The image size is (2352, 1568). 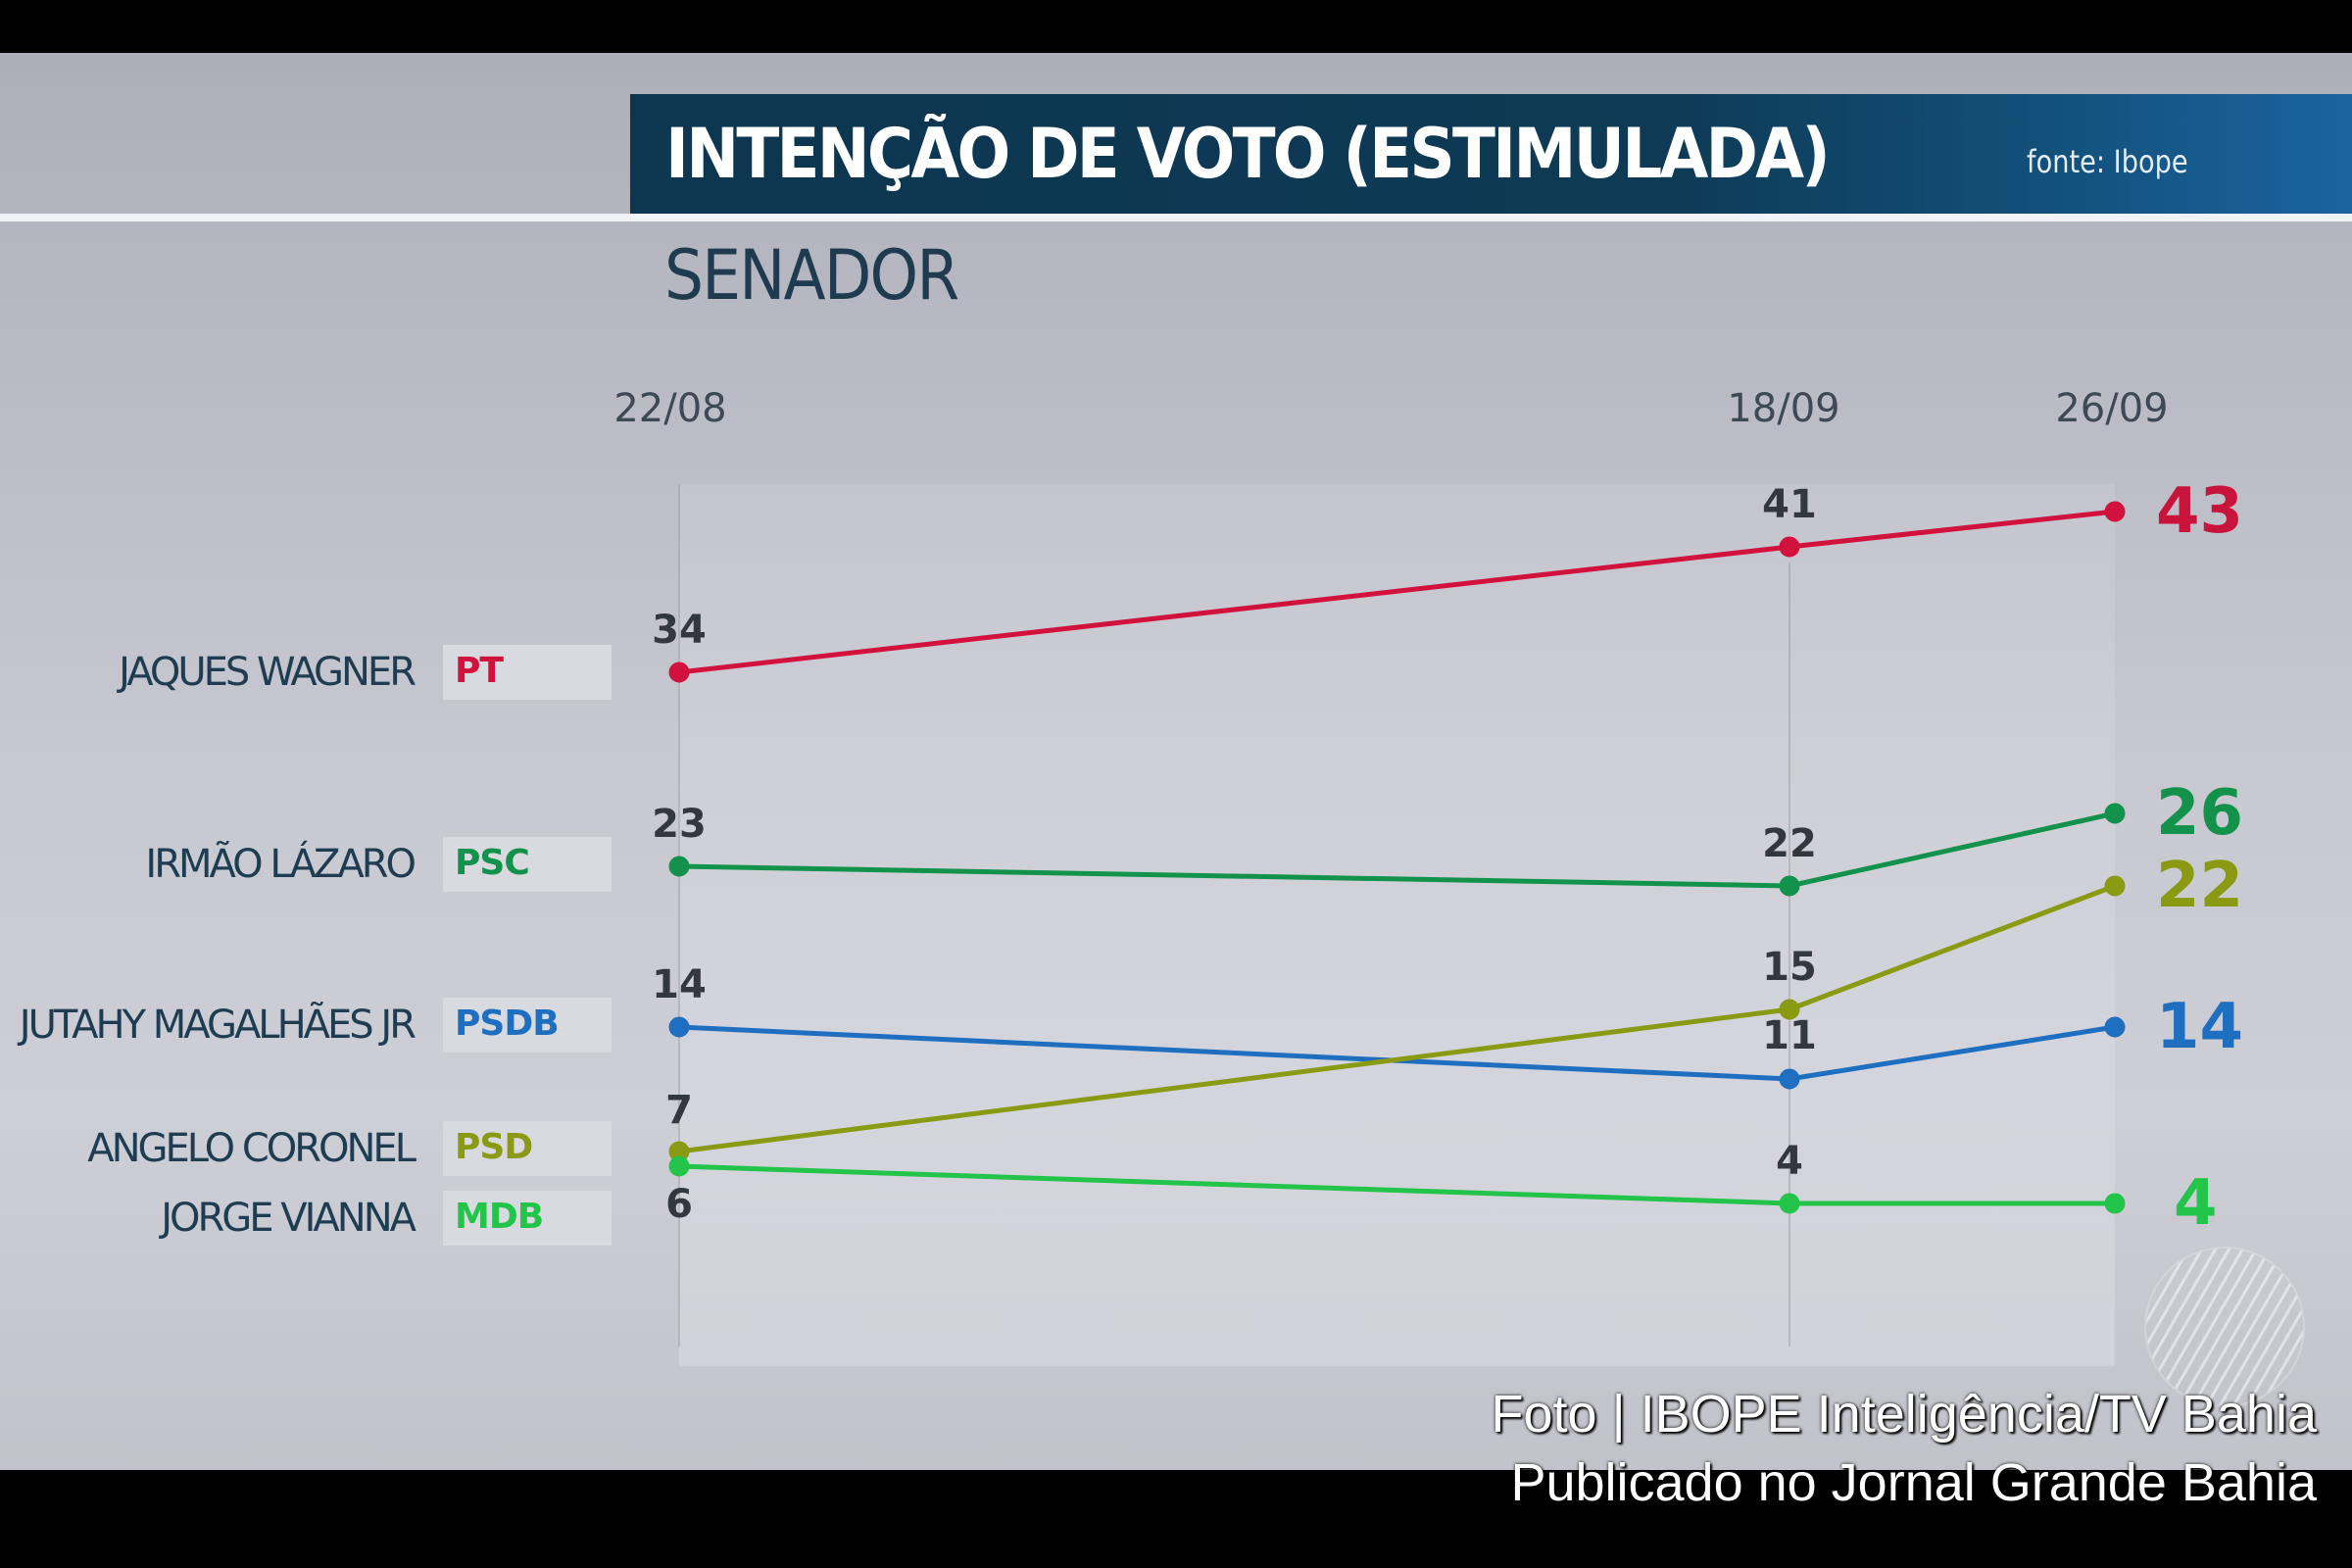 What do you see at coordinates (1904, 1415) in the screenshot?
I see `credit-line-1: Foto | IBOPE Inteligência/TV Bahia` at bounding box center [1904, 1415].